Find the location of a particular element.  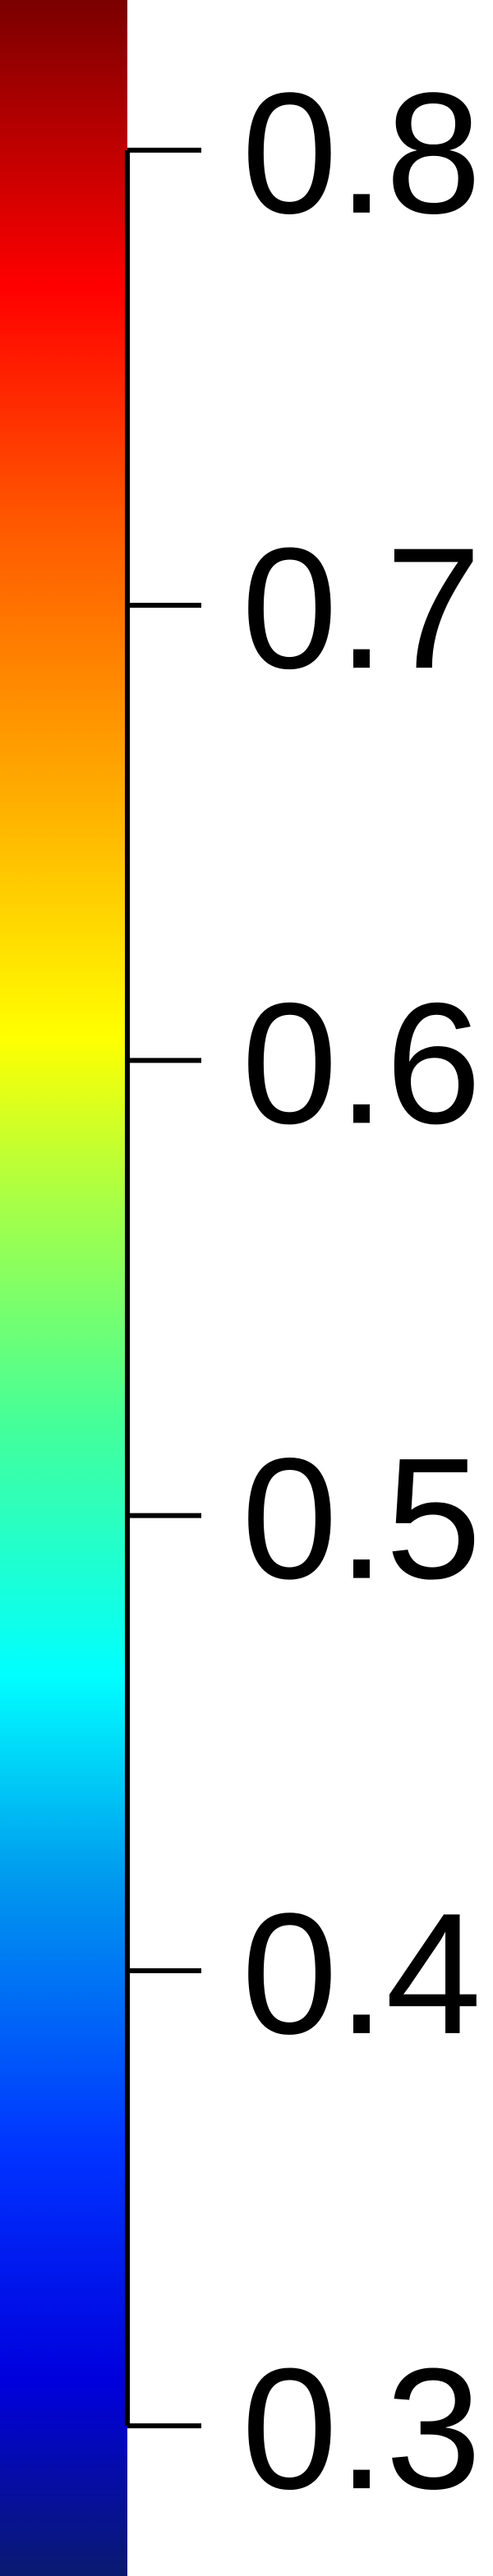

tick-label: 0.3 is located at coordinates (361, 2428).